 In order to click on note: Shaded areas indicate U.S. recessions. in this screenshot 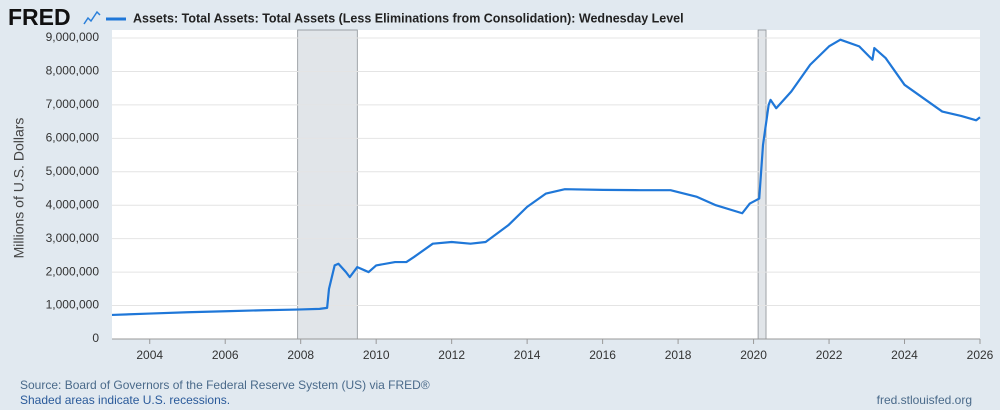, I will do `click(125, 400)`.